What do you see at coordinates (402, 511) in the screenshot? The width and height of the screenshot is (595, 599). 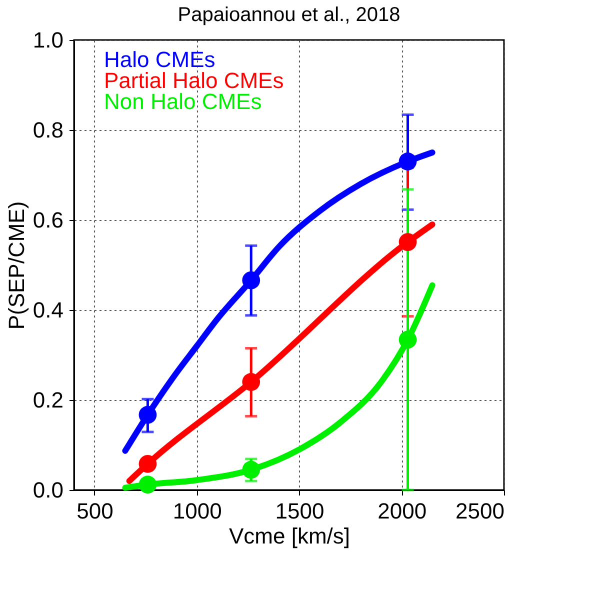 I see `x-tick-label: 2000` at bounding box center [402, 511].